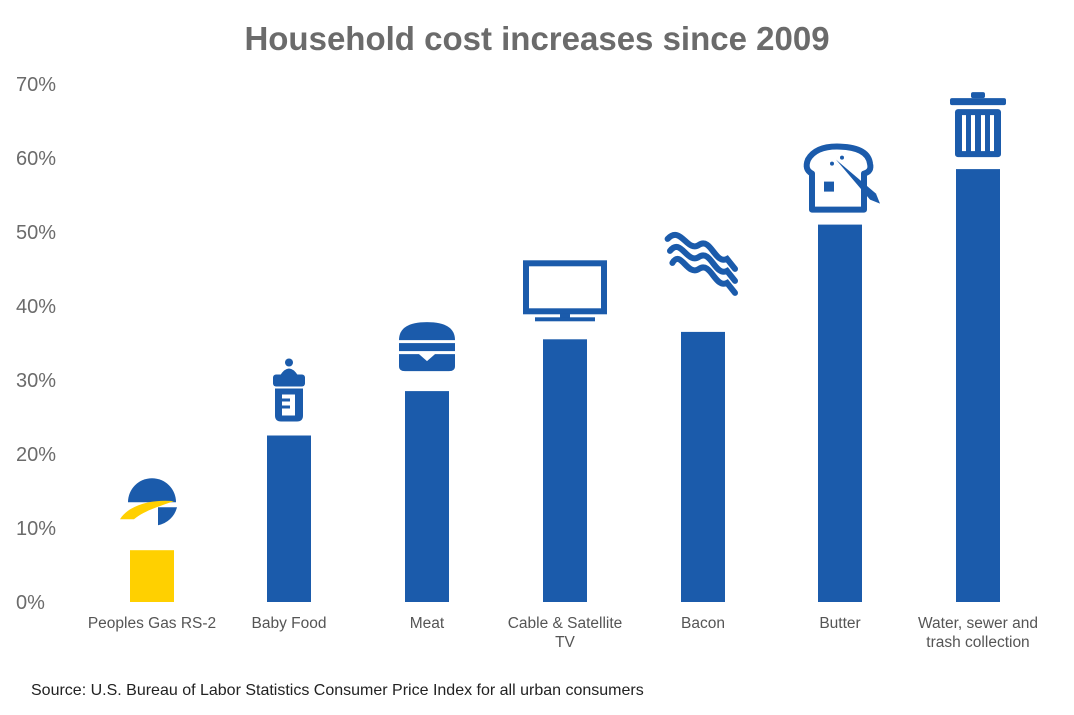  What do you see at coordinates (36, 159) in the screenshot?
I see `y-tick-label: 60%` at bounding box center [36, 159].